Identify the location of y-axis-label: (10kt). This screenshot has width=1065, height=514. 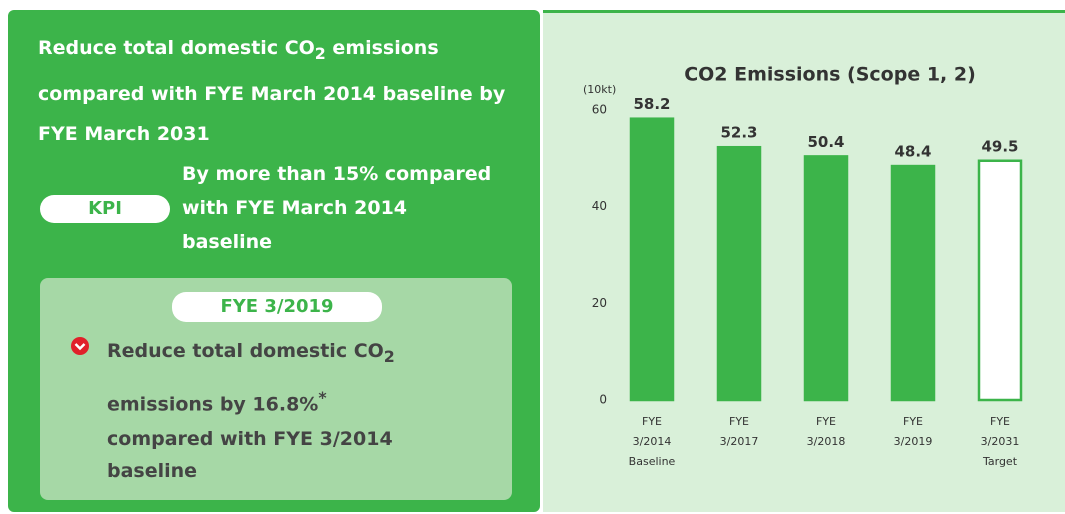
(599, 89).